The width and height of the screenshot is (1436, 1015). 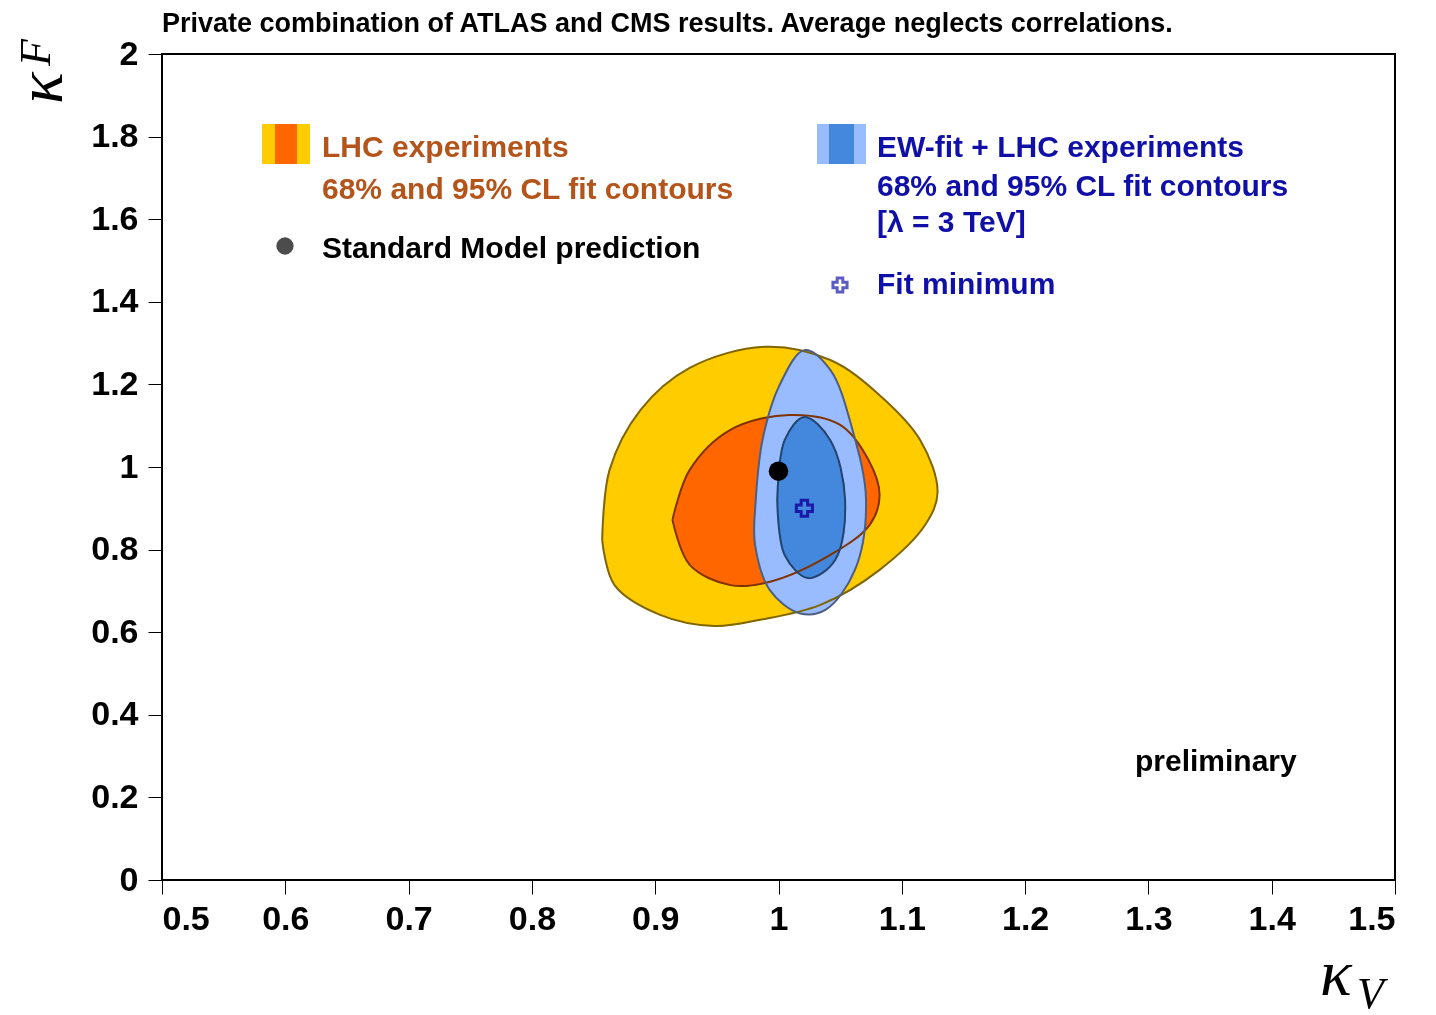 What do you see at coordinates (115, 548) in the screenshot?
I see `y-tick-label: 0.8` at bounding box center [115, 548].